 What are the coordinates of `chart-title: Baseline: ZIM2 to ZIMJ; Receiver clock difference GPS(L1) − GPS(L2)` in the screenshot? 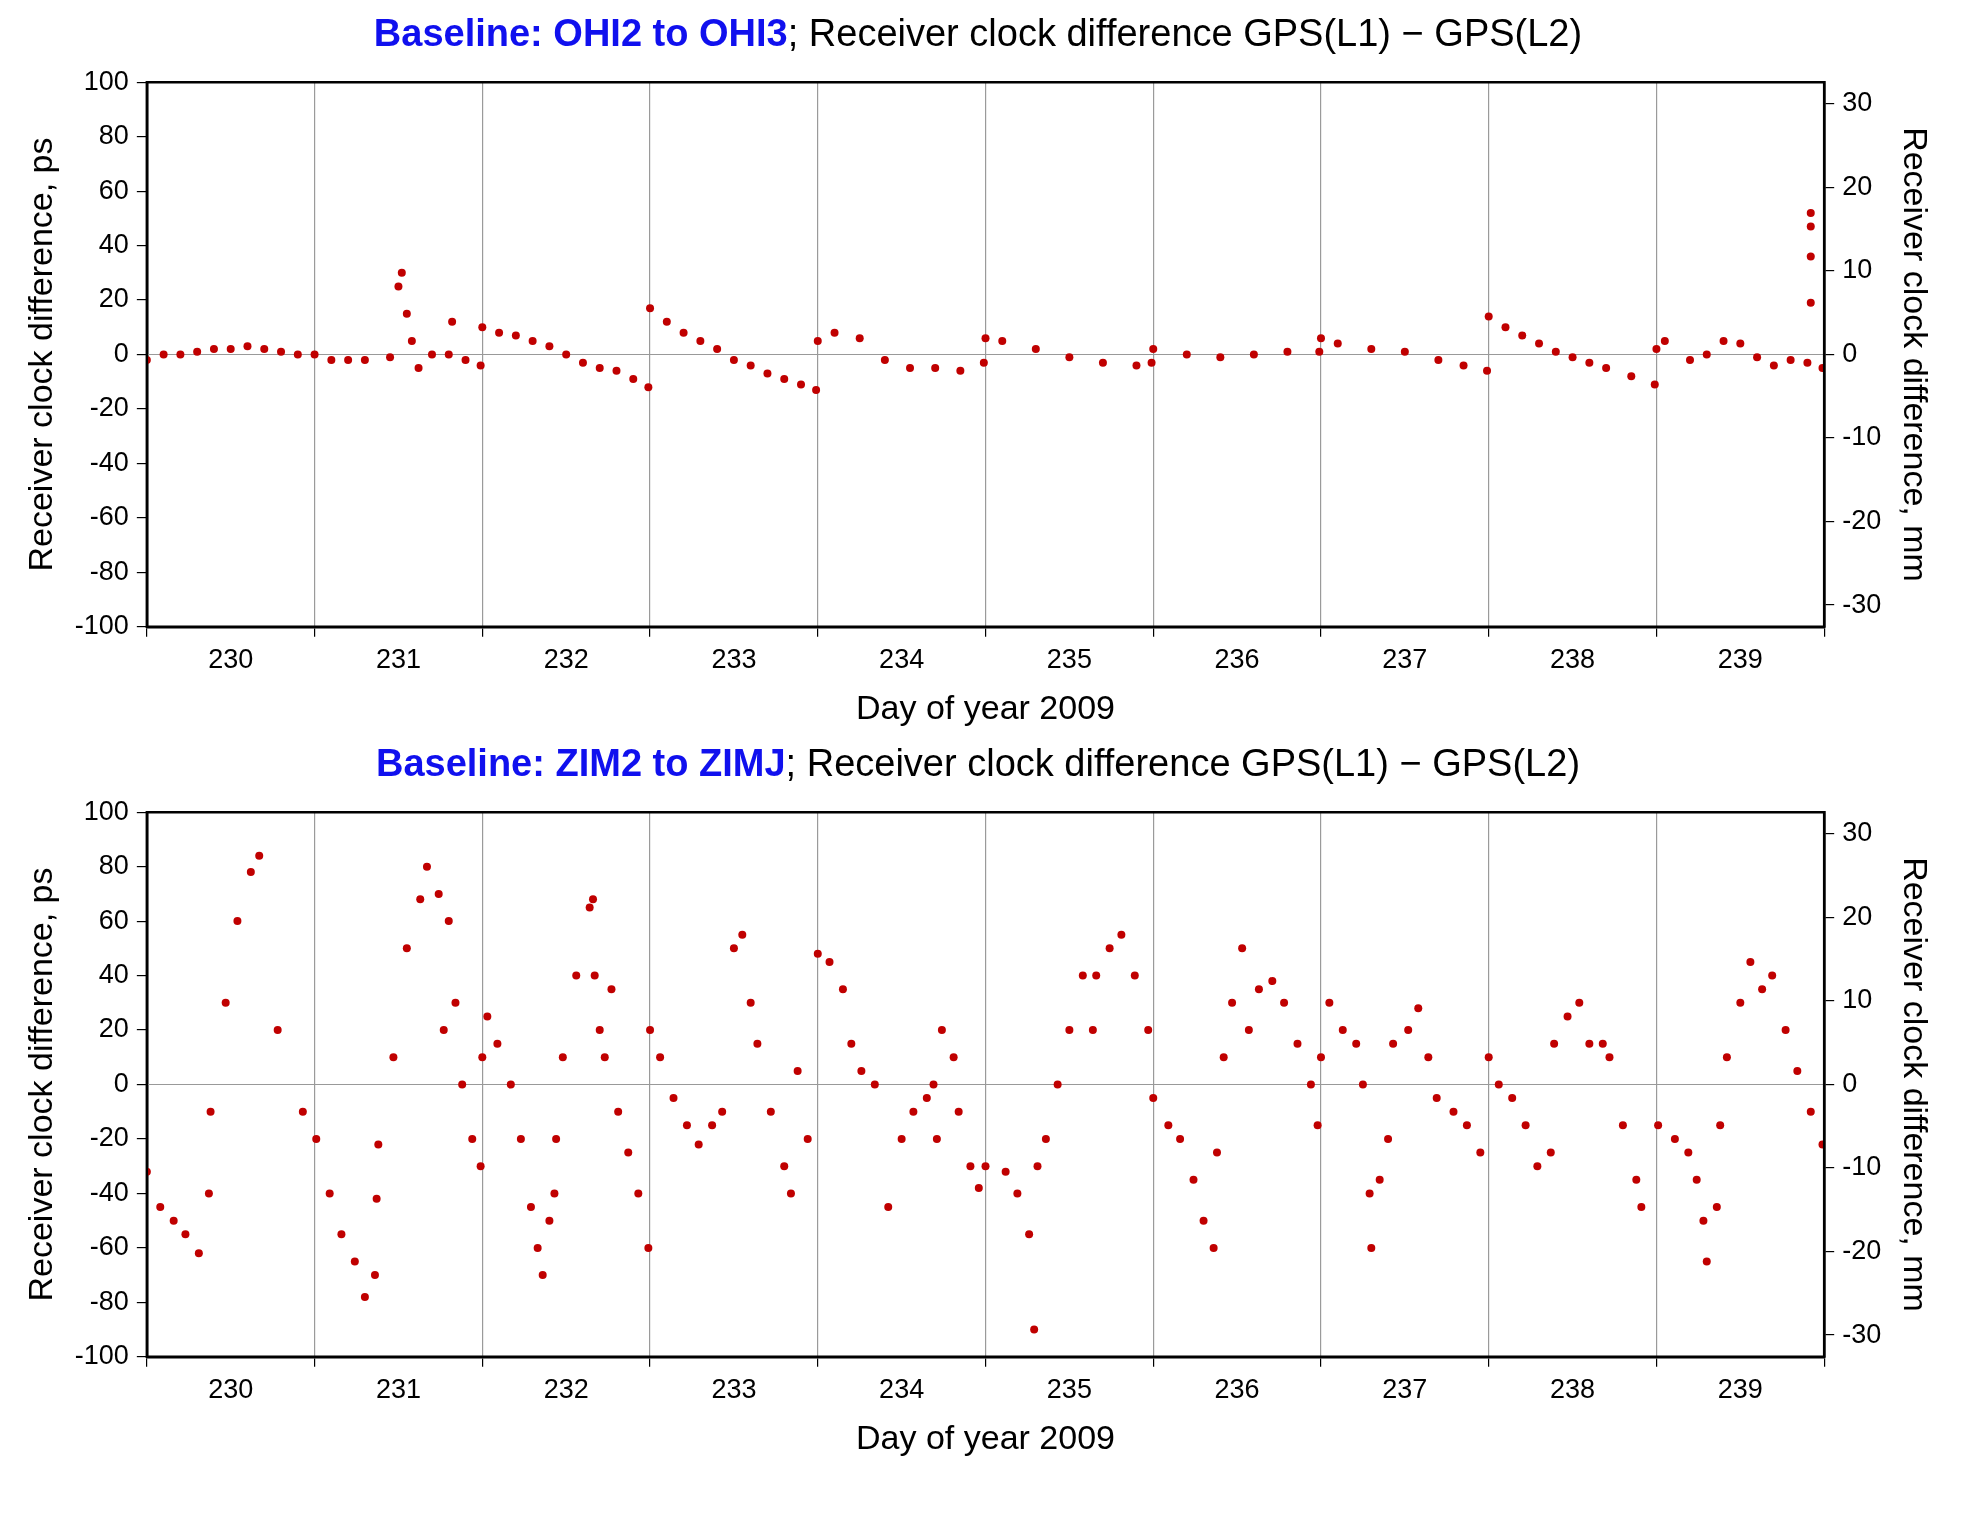 It's located at (978, 763).